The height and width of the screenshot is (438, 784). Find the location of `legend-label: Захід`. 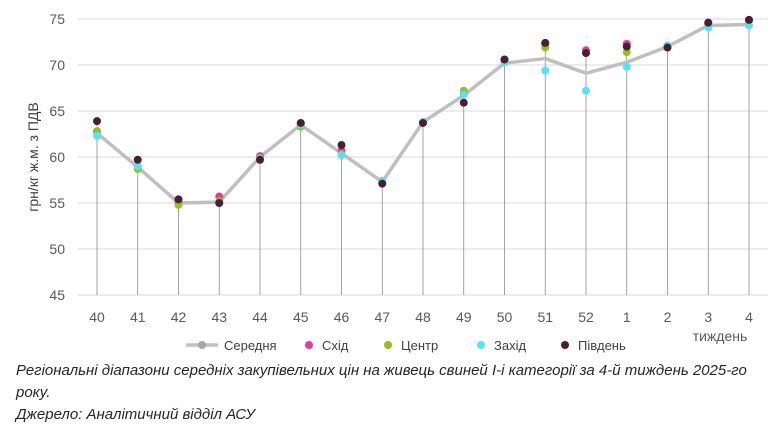

legend-label: Захід is located at coordinates (510, 345).